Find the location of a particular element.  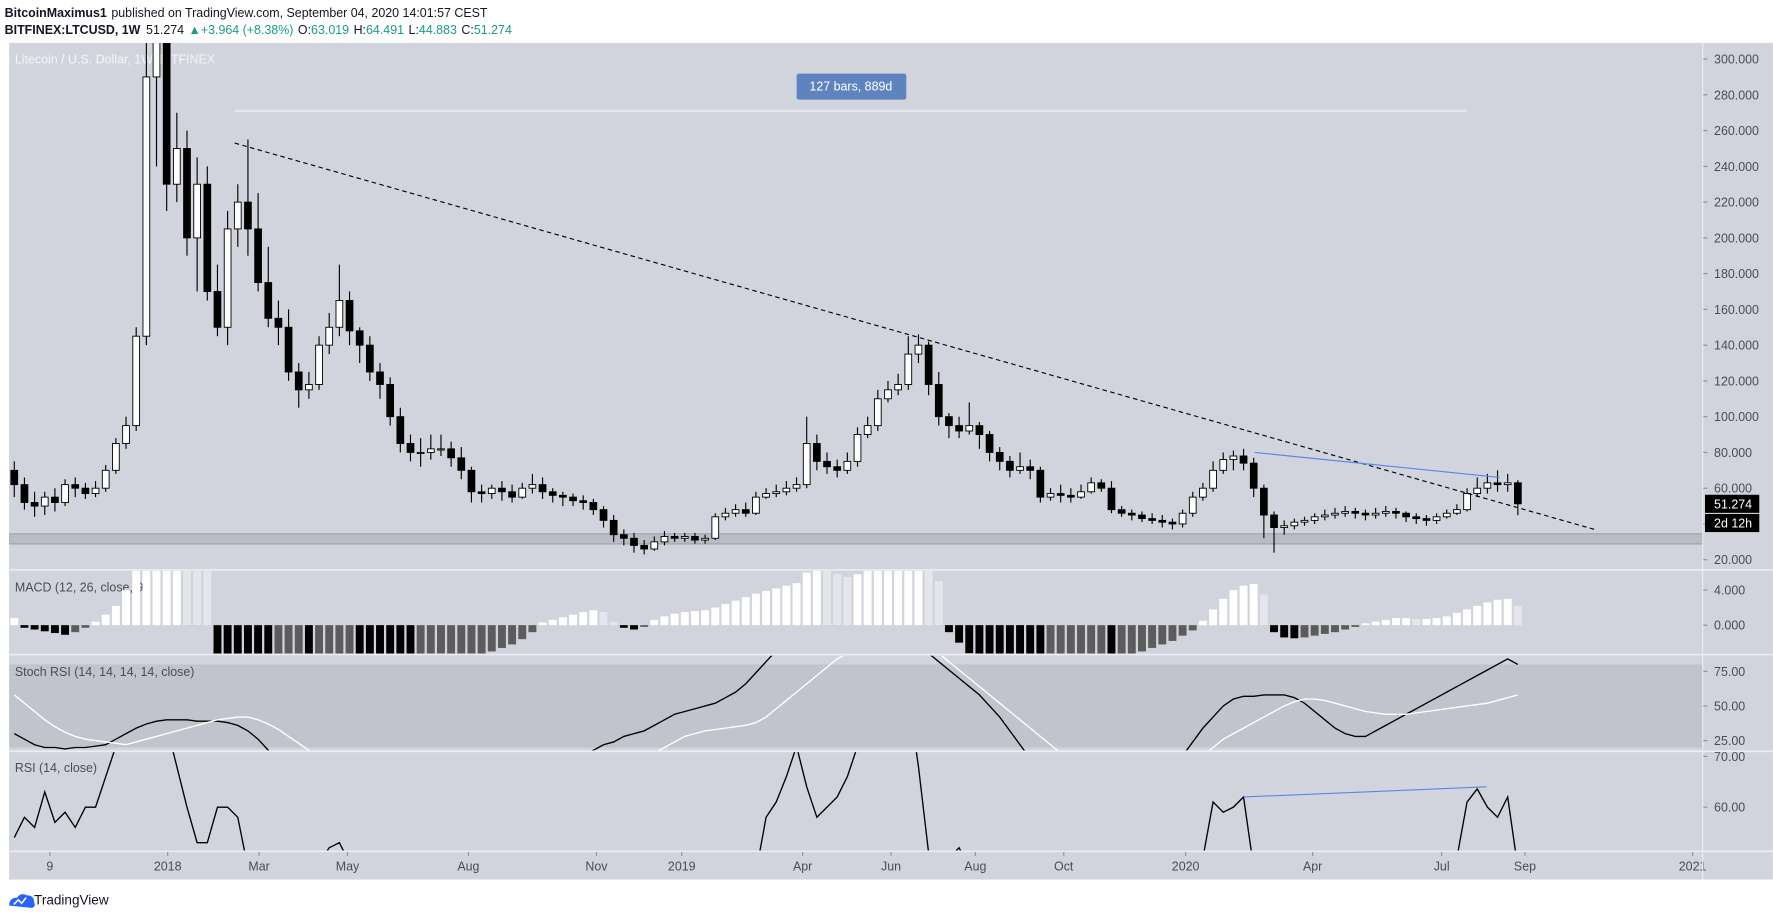

pane-title: Stoch RSI (14, 14, 14, 14, close) is located at coordinates (105, 672).